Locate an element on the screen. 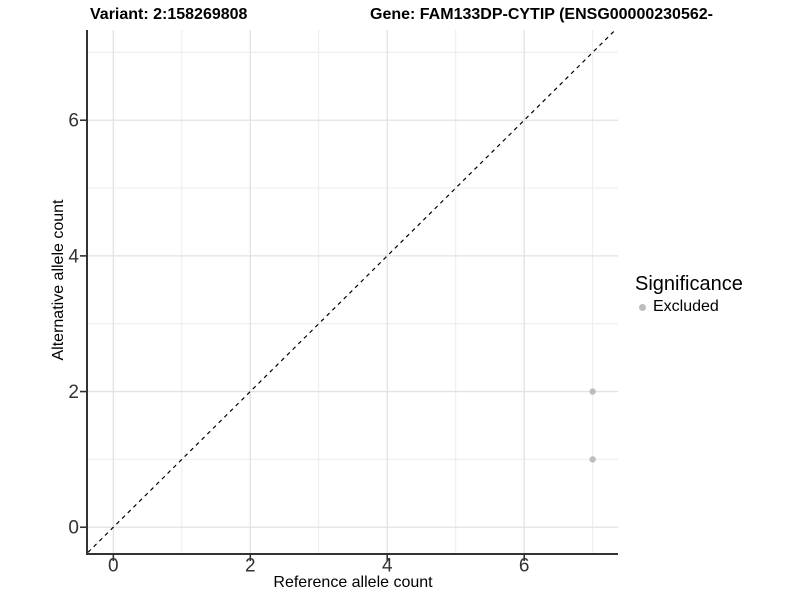 The width and height of the screenshot is (800, 600). y-tick-label: 2 is located at coordinates (73, 392).